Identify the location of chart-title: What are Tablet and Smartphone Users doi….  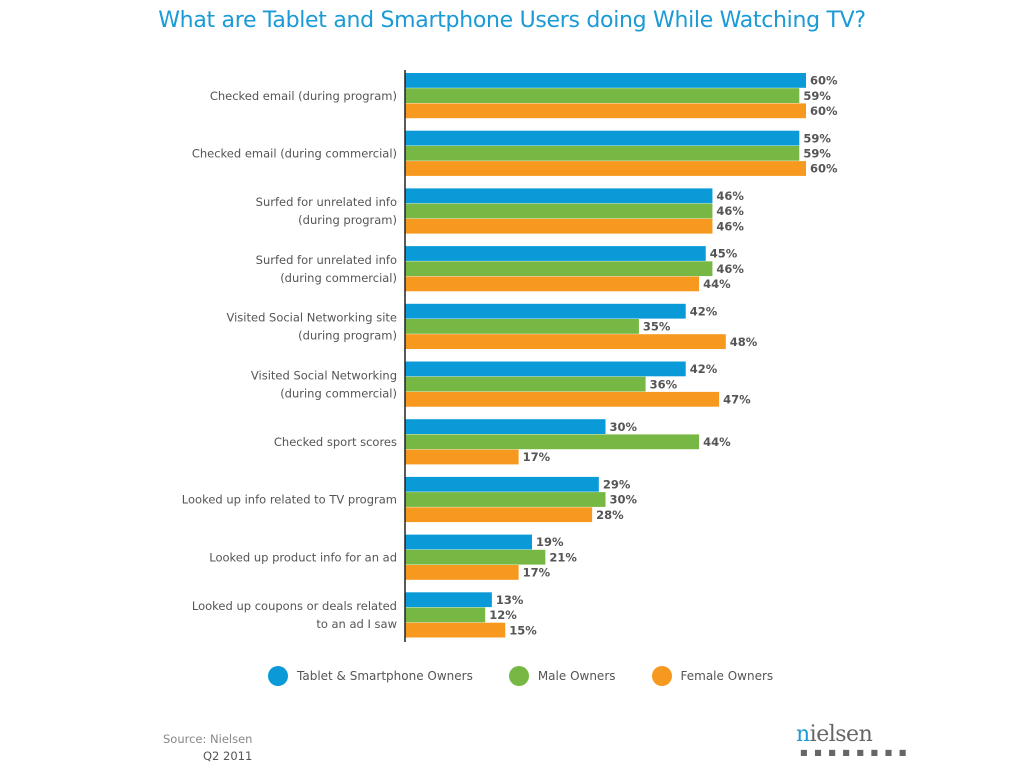
(512, 20).